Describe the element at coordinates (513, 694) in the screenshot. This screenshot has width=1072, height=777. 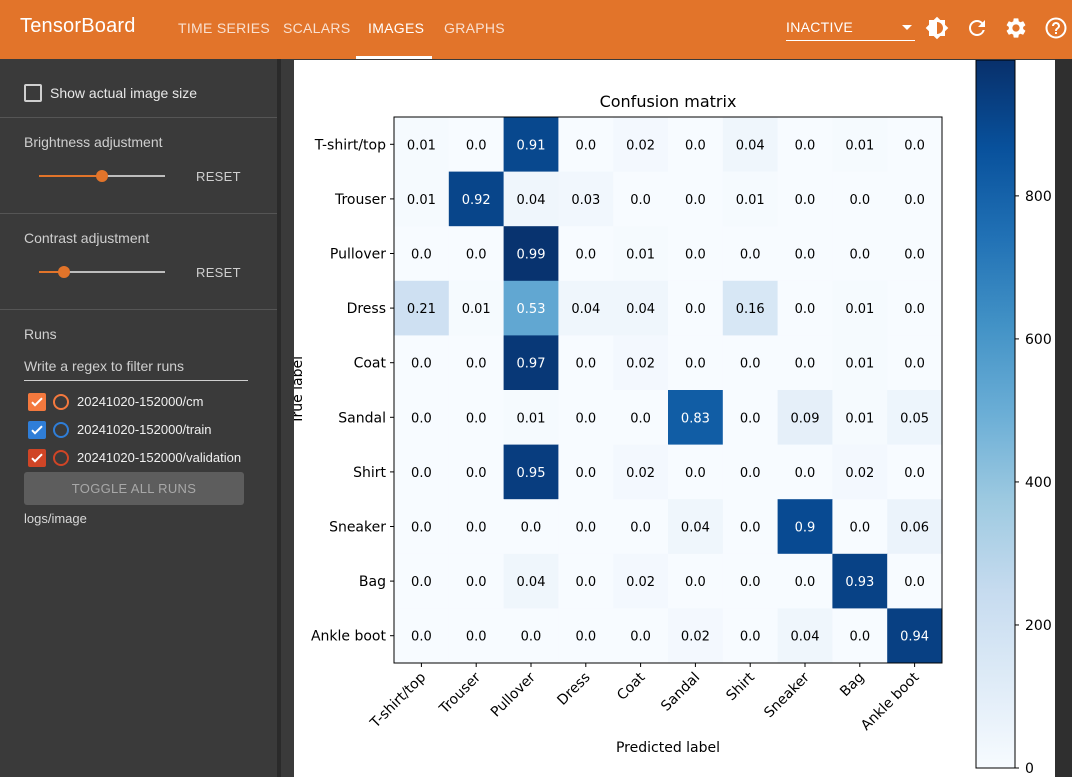
I see `x-tick-label: Pullover` at that location.